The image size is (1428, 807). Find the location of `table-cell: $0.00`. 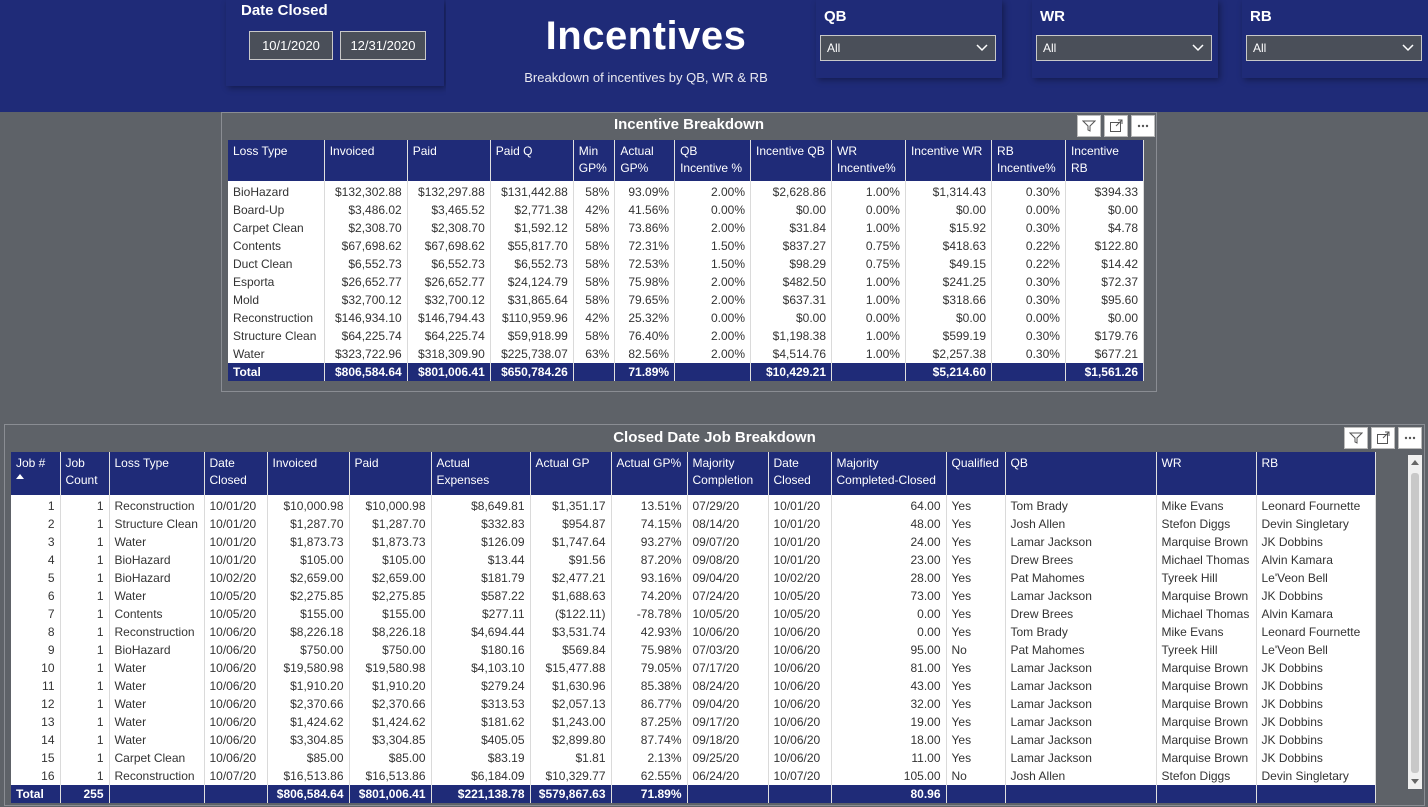

table-cell: $0.00 is located at coordinates (791, 318).